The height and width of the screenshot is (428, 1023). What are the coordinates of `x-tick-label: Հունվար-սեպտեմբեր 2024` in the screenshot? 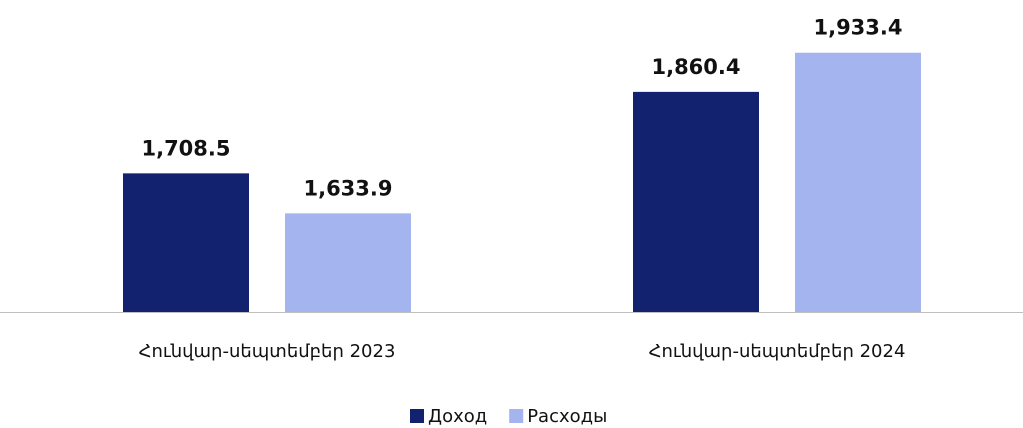 It's located at (777, 351).